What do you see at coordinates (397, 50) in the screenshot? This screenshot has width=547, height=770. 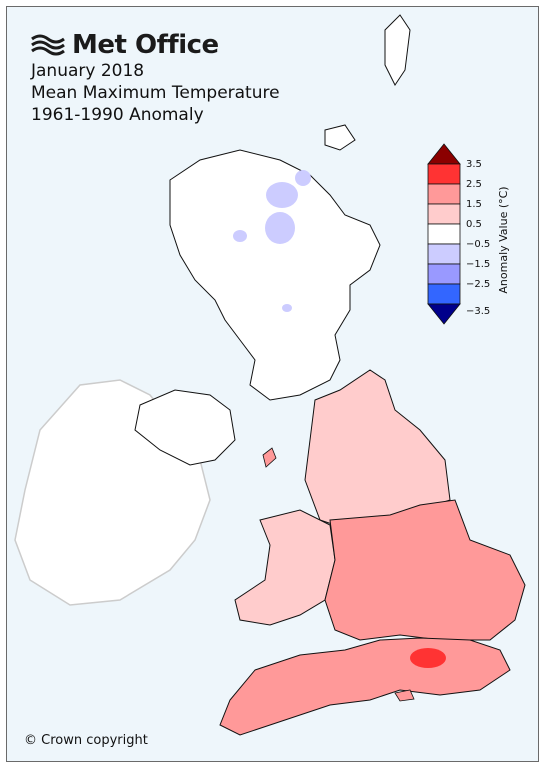 I see `shetland-islands` at bounding box center [397, 50].